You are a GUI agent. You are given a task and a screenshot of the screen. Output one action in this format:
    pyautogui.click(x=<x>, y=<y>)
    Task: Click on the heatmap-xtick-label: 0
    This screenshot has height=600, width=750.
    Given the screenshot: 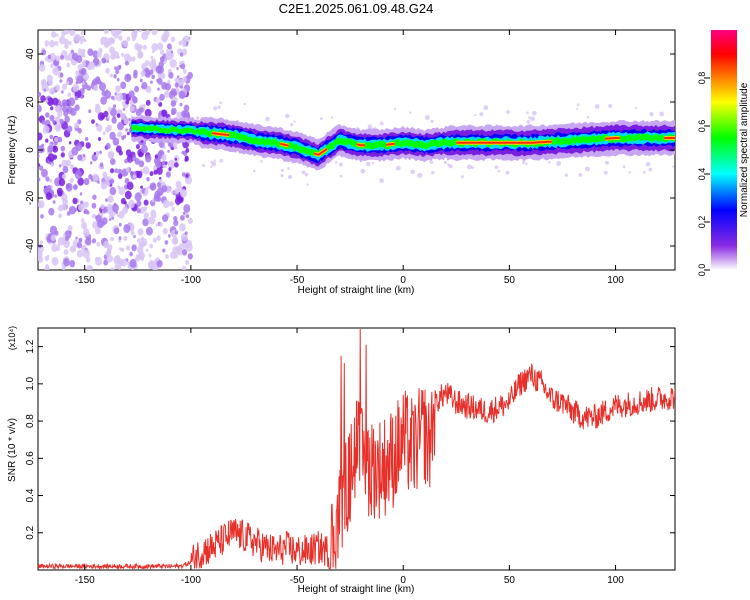 What is the action you would take?
    pyautogui.click(x=403, y=280)
    